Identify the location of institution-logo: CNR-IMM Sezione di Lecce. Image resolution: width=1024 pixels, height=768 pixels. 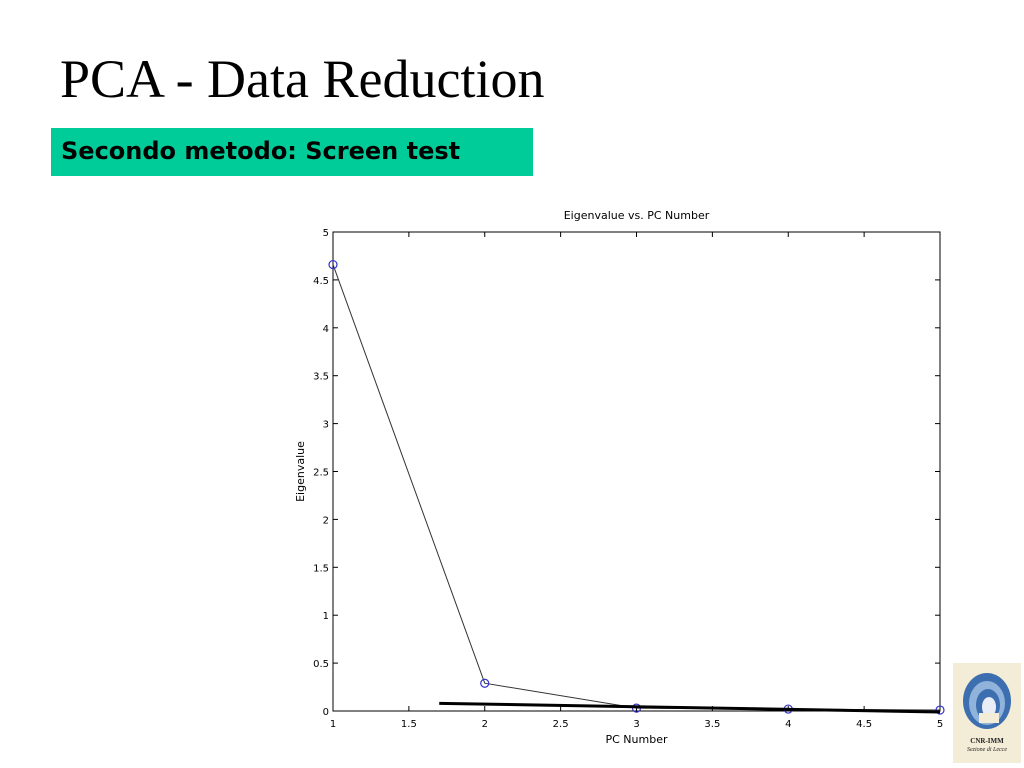
(987, 713).